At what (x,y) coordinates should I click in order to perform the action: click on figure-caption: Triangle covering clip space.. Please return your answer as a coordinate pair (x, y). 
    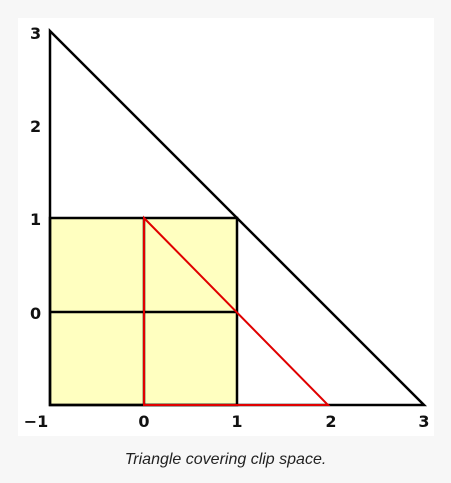
    Looking at the image, I should click on (225, 460).